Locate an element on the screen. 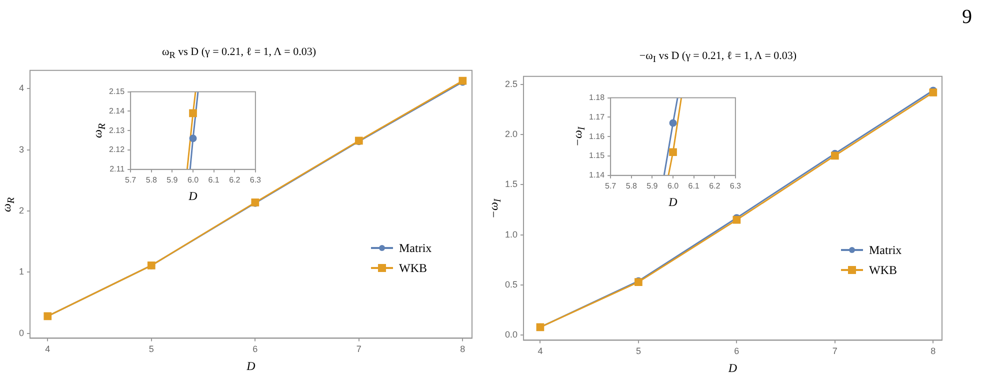 Image resolution: width=986 pixels, height=374 pixels. y-tick-label: 2.12 is located at coordinates (117, 149).